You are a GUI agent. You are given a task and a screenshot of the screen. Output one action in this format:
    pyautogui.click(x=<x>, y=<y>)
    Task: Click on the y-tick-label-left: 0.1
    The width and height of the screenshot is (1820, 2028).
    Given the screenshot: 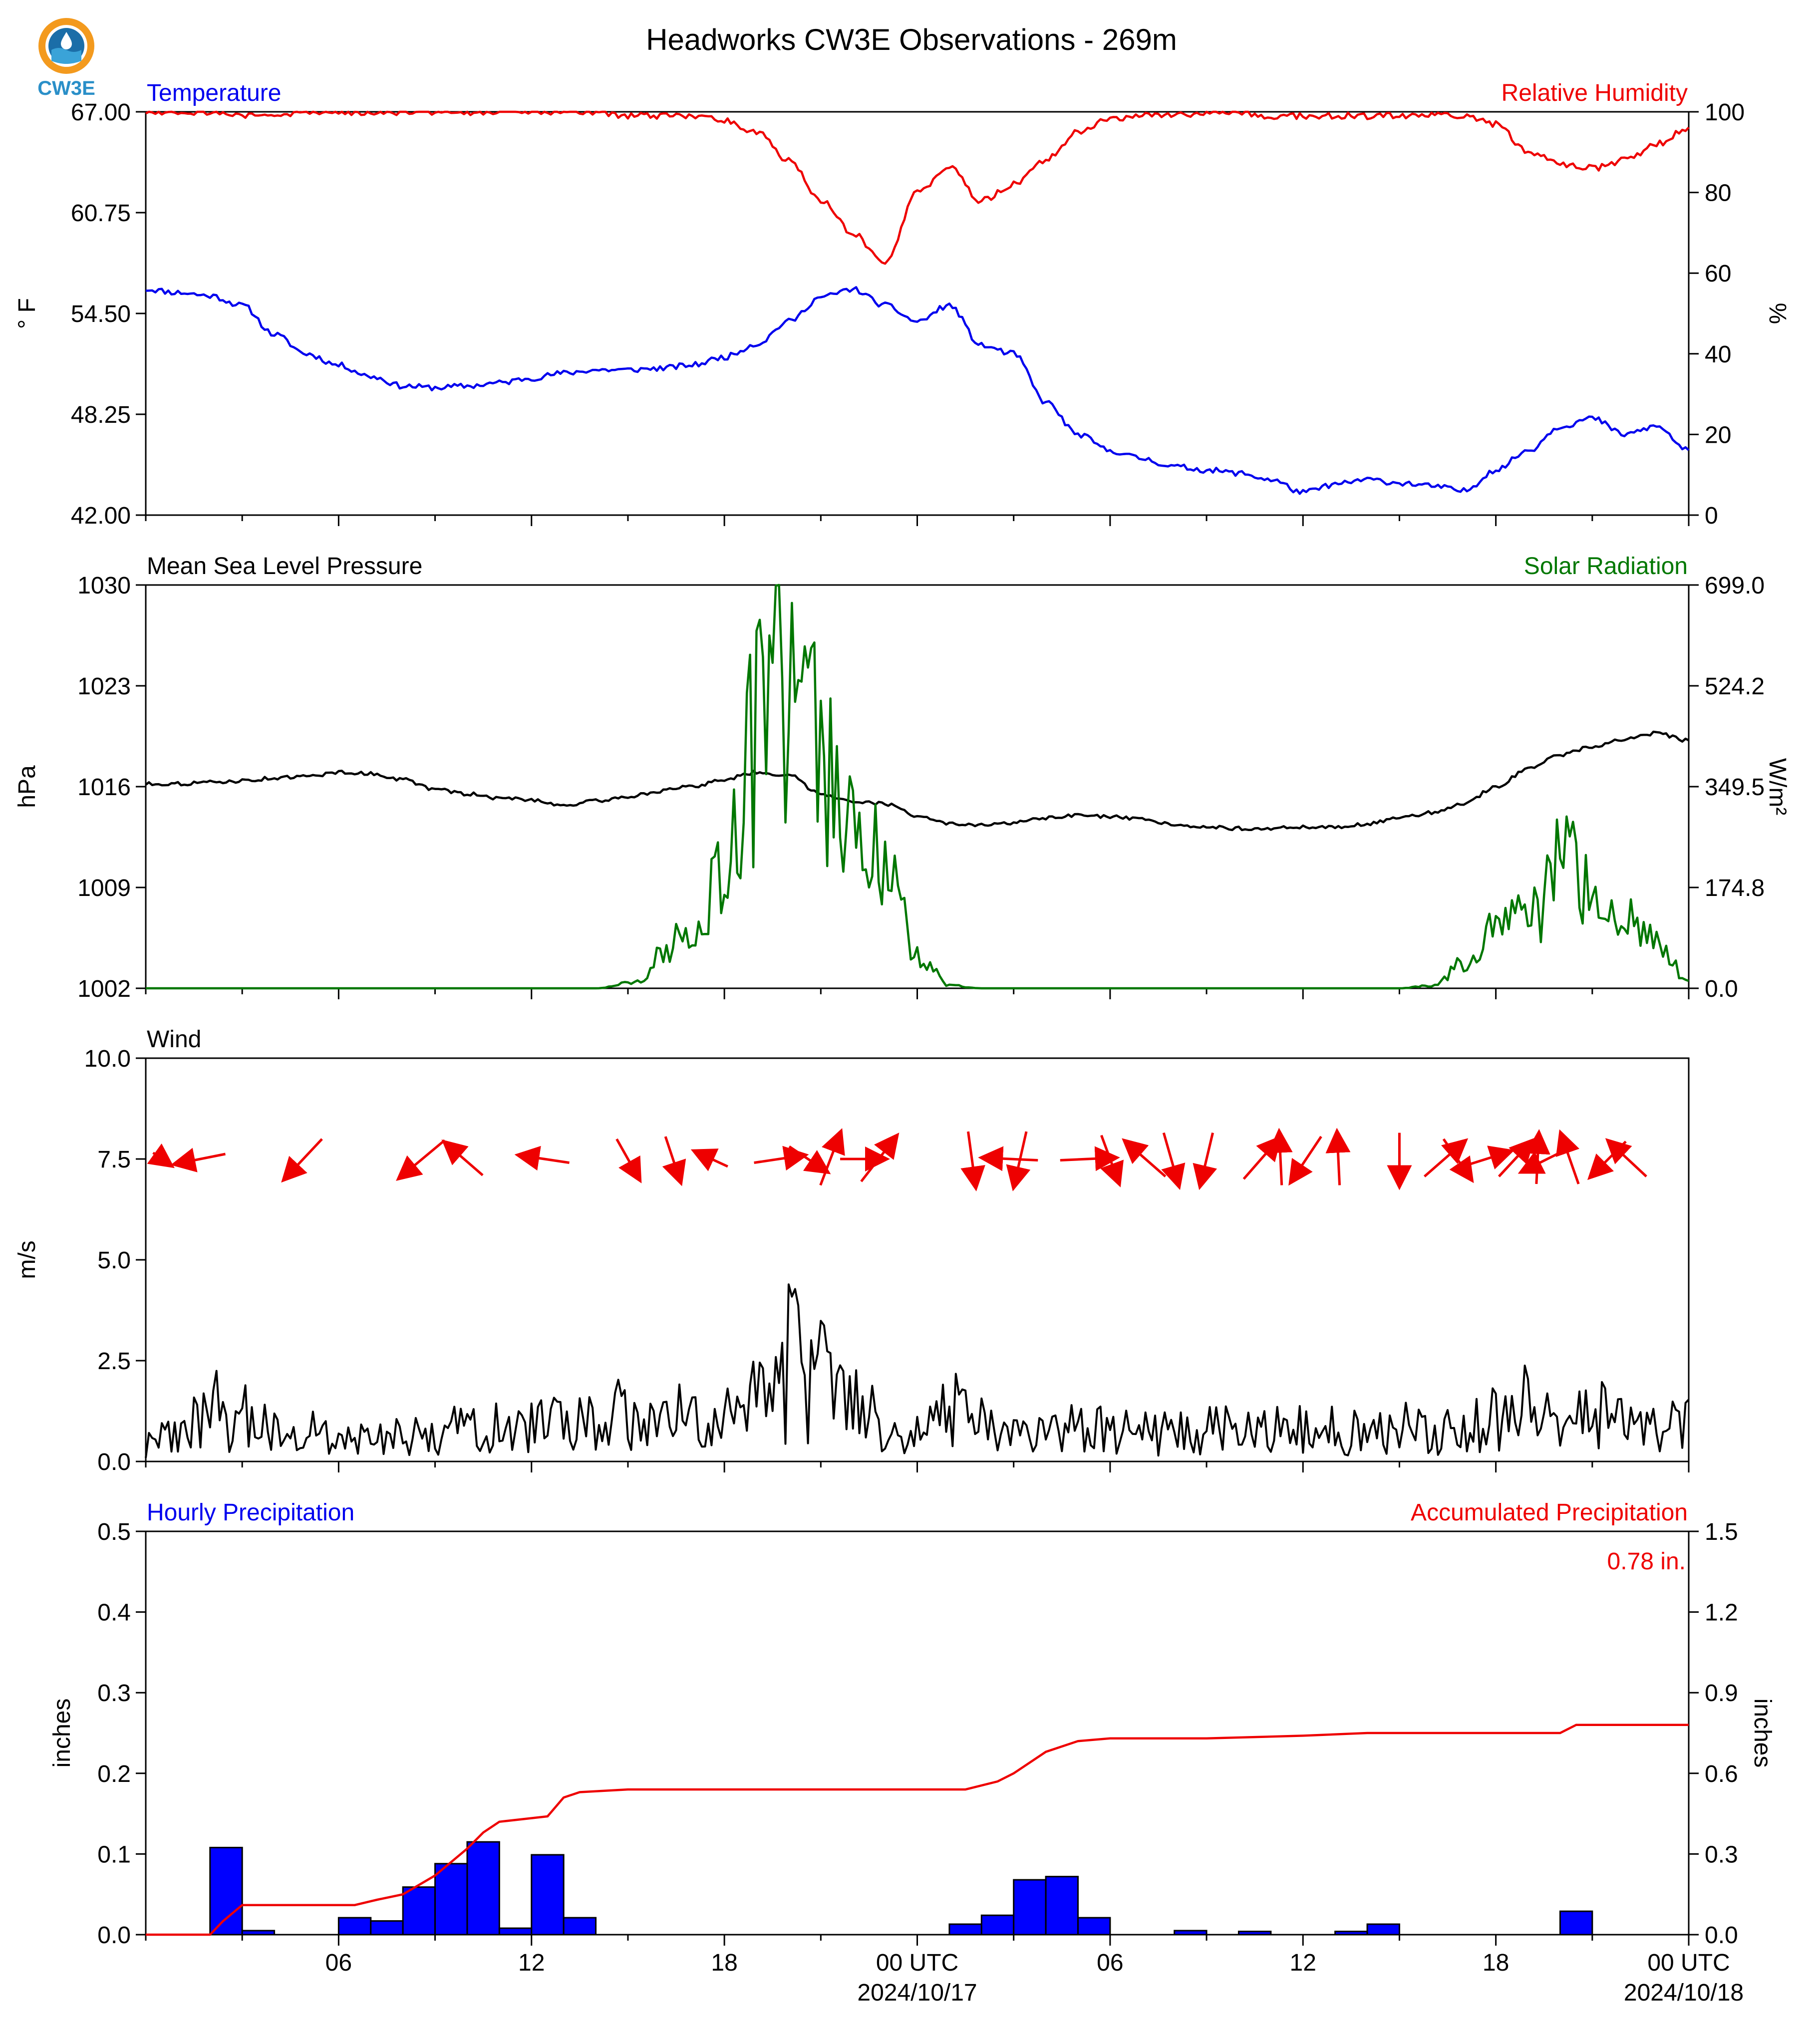 What is the action you would take?
    pyautogui.click(x=114, y=1854)
    